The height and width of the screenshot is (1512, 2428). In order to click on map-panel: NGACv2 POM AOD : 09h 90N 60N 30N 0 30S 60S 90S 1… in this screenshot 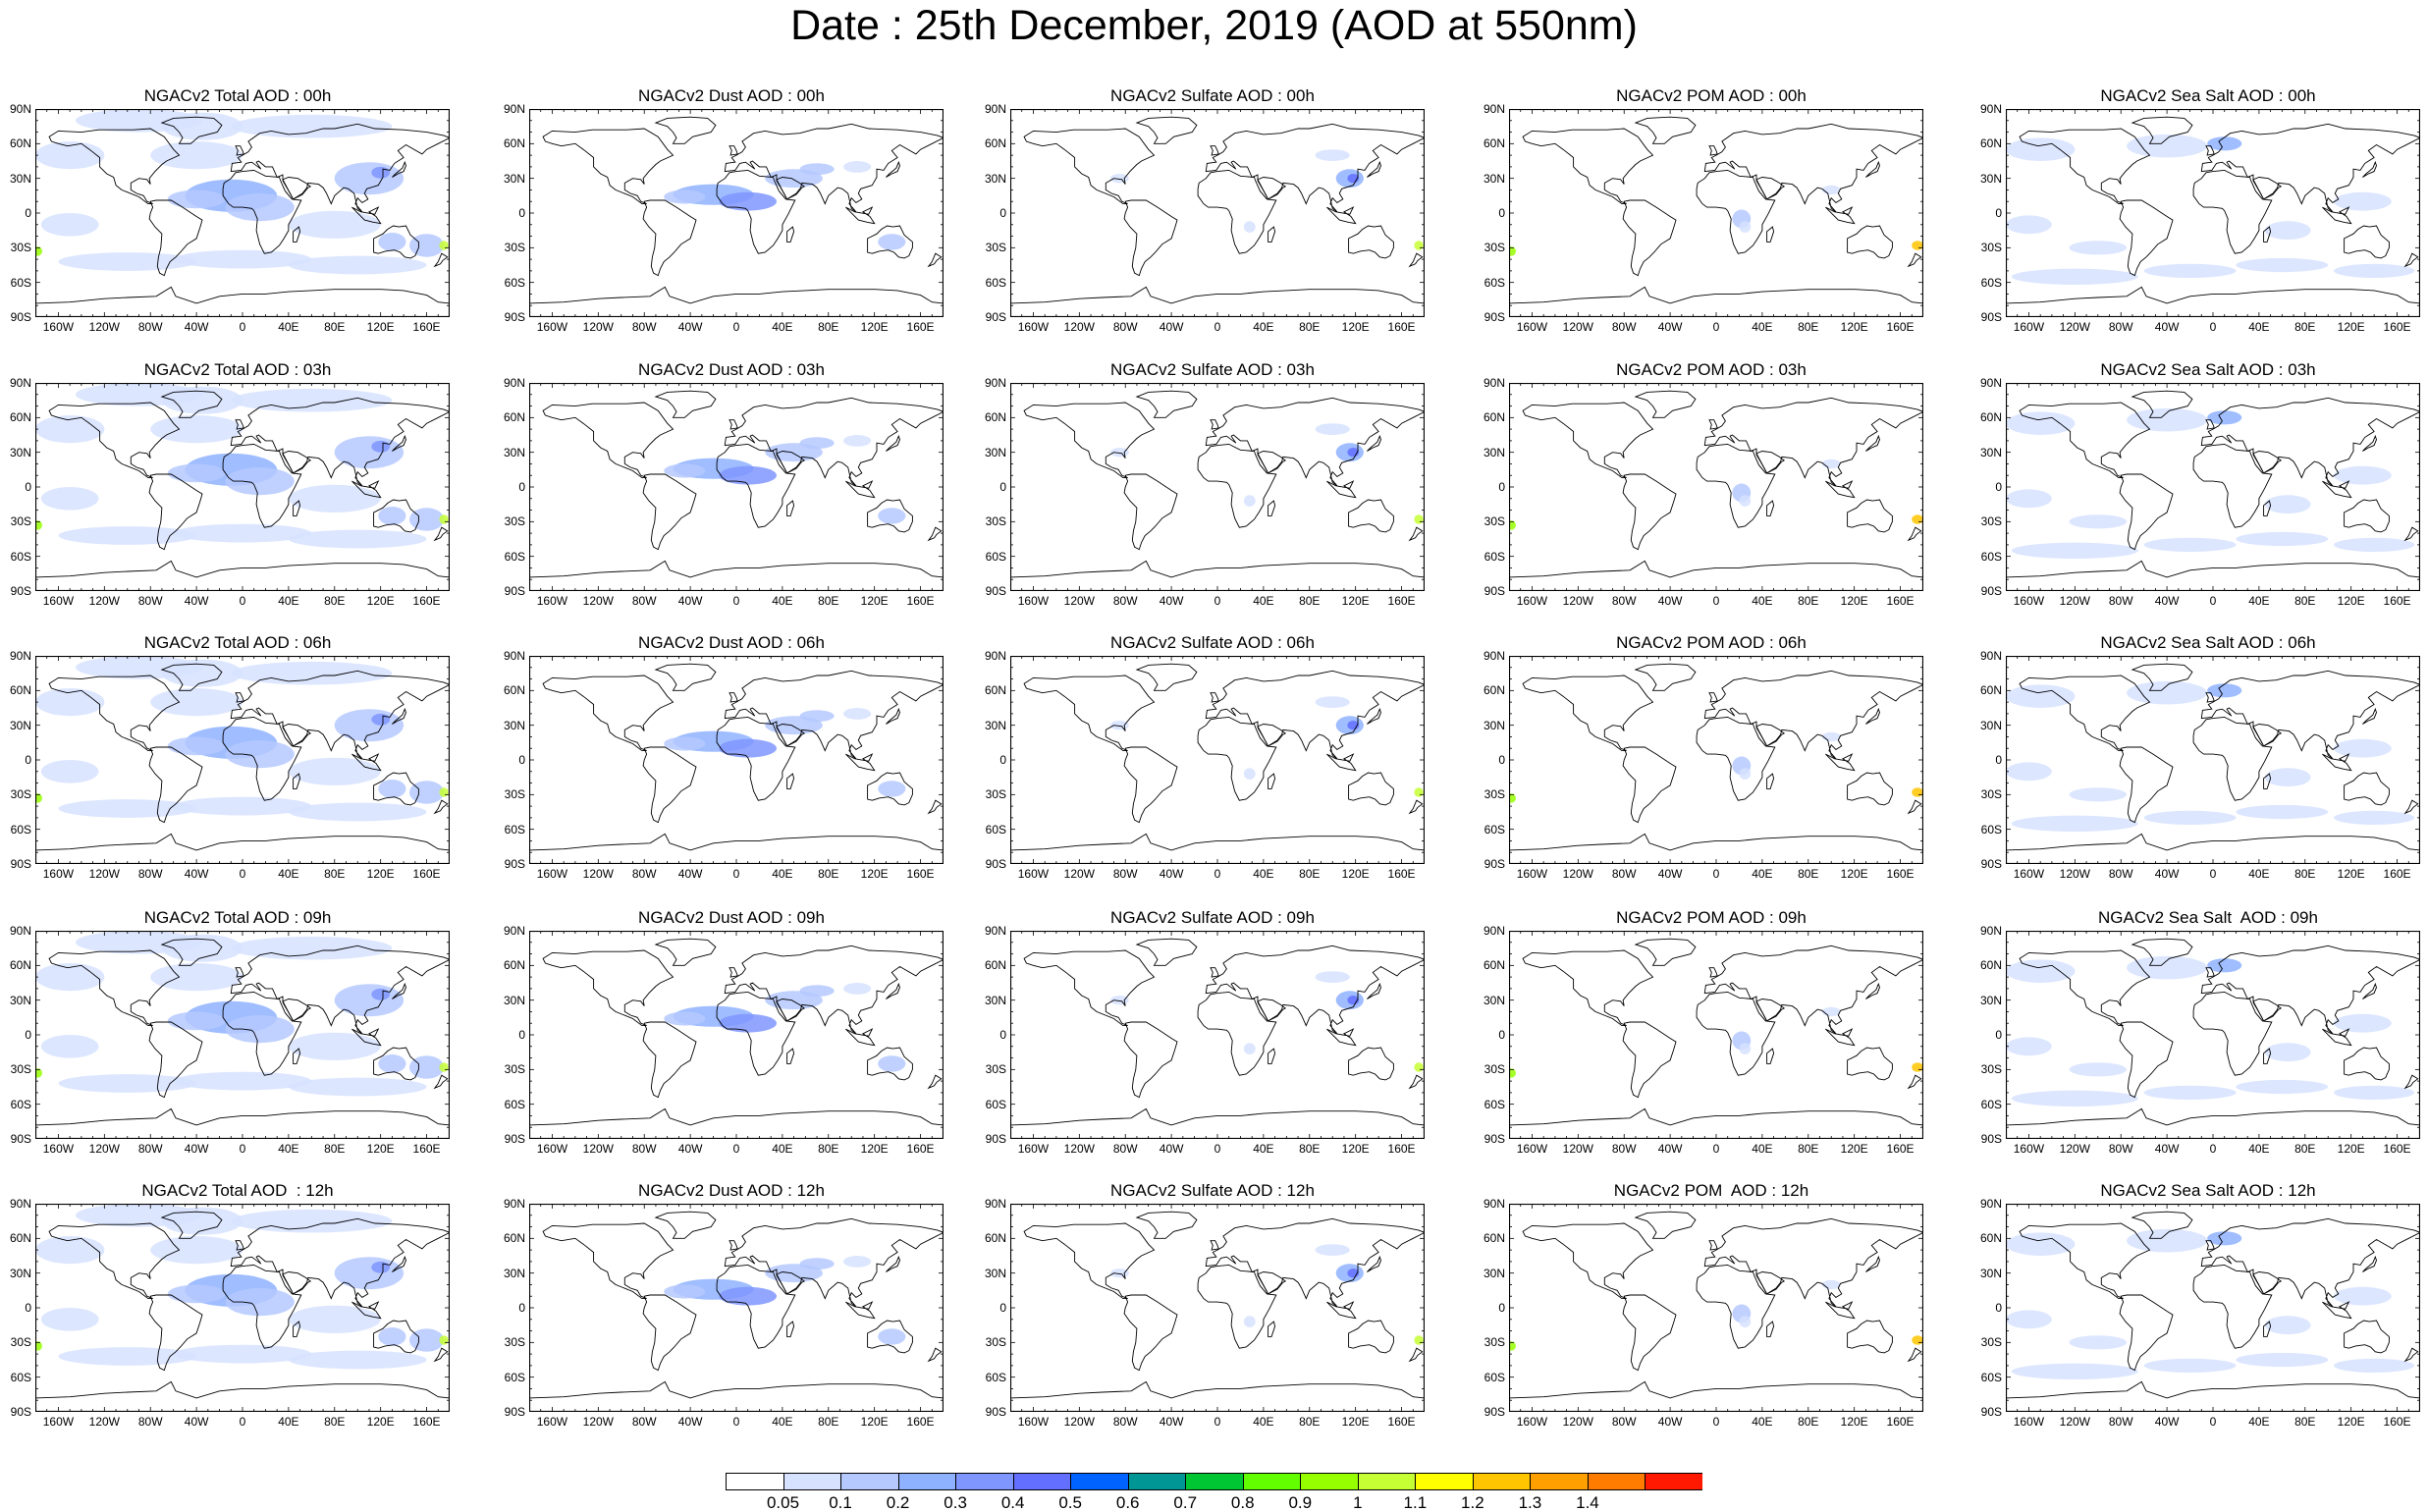, I will do `click(1720, 1042)`.